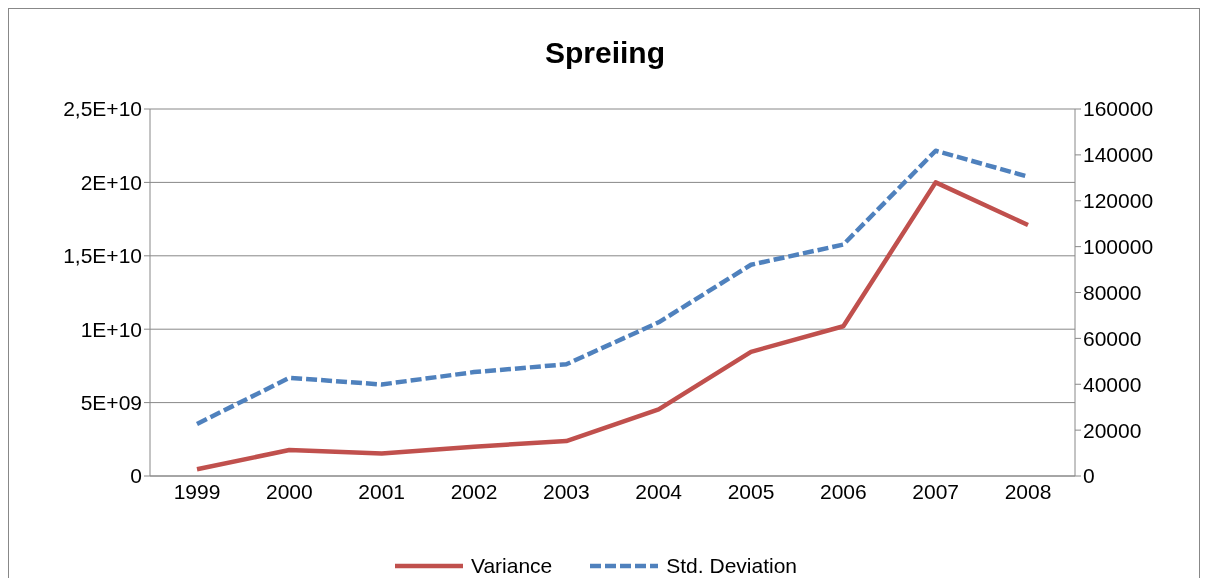 This screenshot has height=578, width=1210. What do you see at coordinates (1112, 292) in the screenshot?
I see `y2-tick-label: 80000` at bounding box center [1112, 292].